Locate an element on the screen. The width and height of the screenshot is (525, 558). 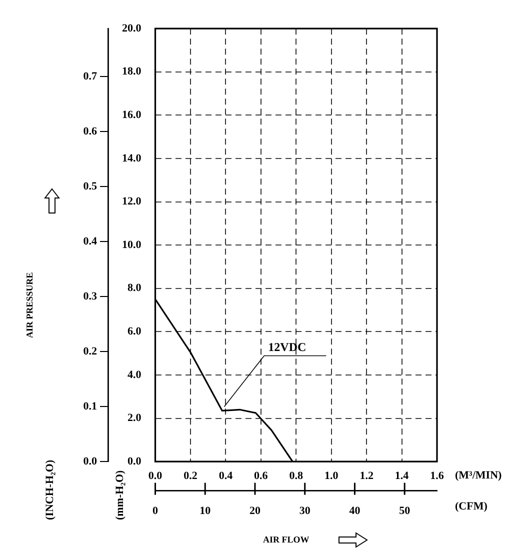
x2-tick-label: 10 is located at coordinates (206, 511).